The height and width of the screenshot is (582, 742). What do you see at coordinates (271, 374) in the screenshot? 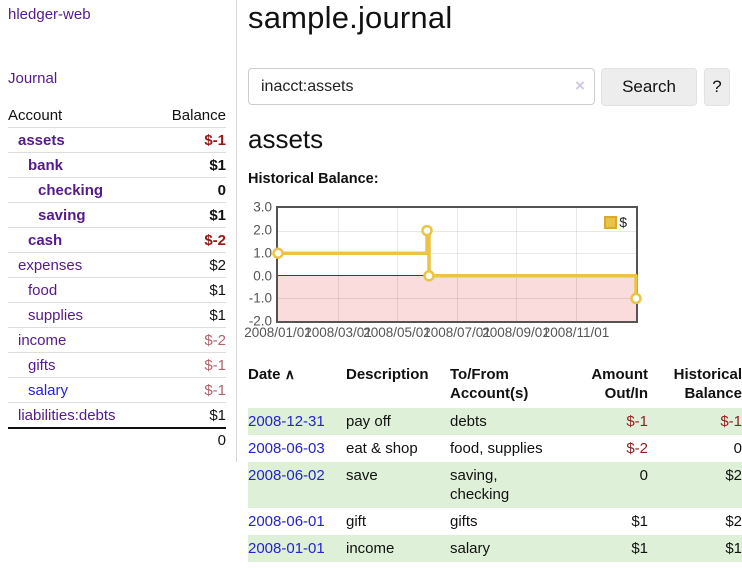
I see `register-col-date: Date ∧` at bounding box center [271, 374].